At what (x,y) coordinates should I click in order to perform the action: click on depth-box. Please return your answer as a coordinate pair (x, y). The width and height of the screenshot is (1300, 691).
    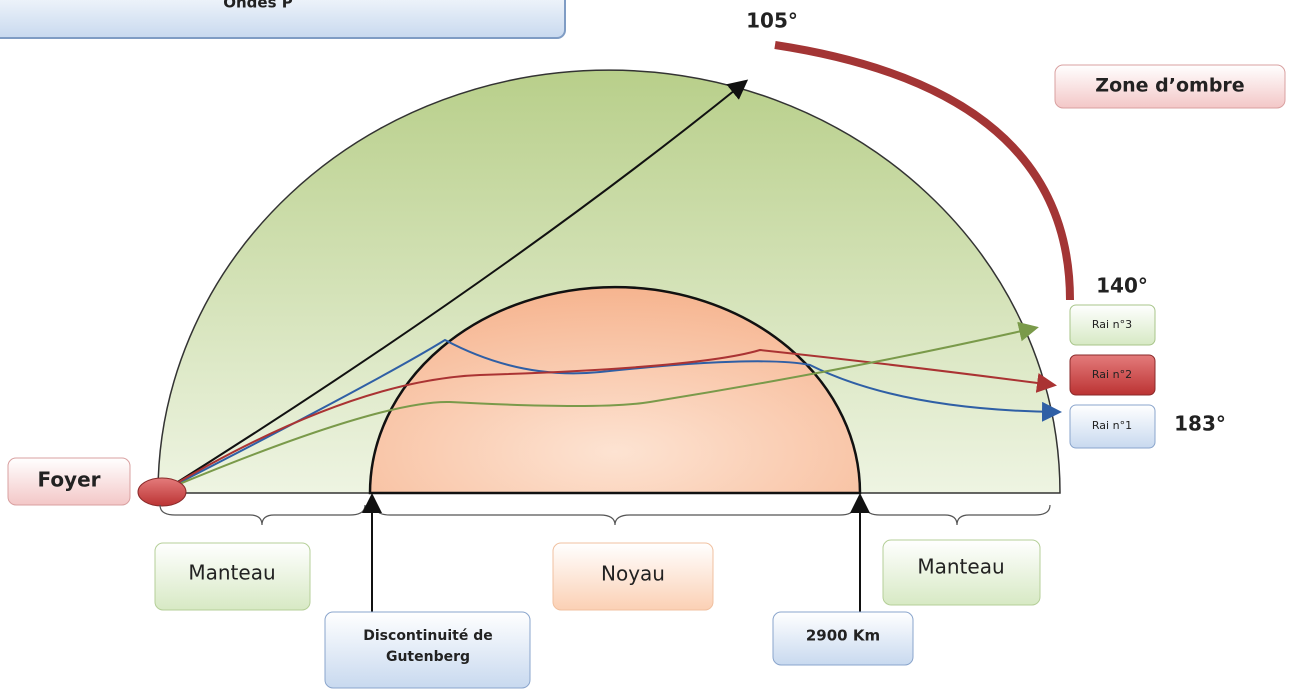
    Looking at the image, I should click on (843, 638).